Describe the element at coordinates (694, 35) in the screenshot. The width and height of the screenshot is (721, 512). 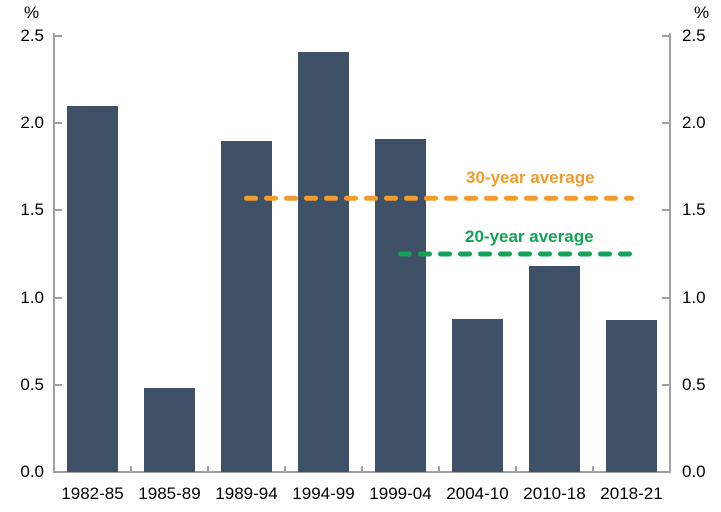
I see `y-tick-label-right: 2.5` at that location.